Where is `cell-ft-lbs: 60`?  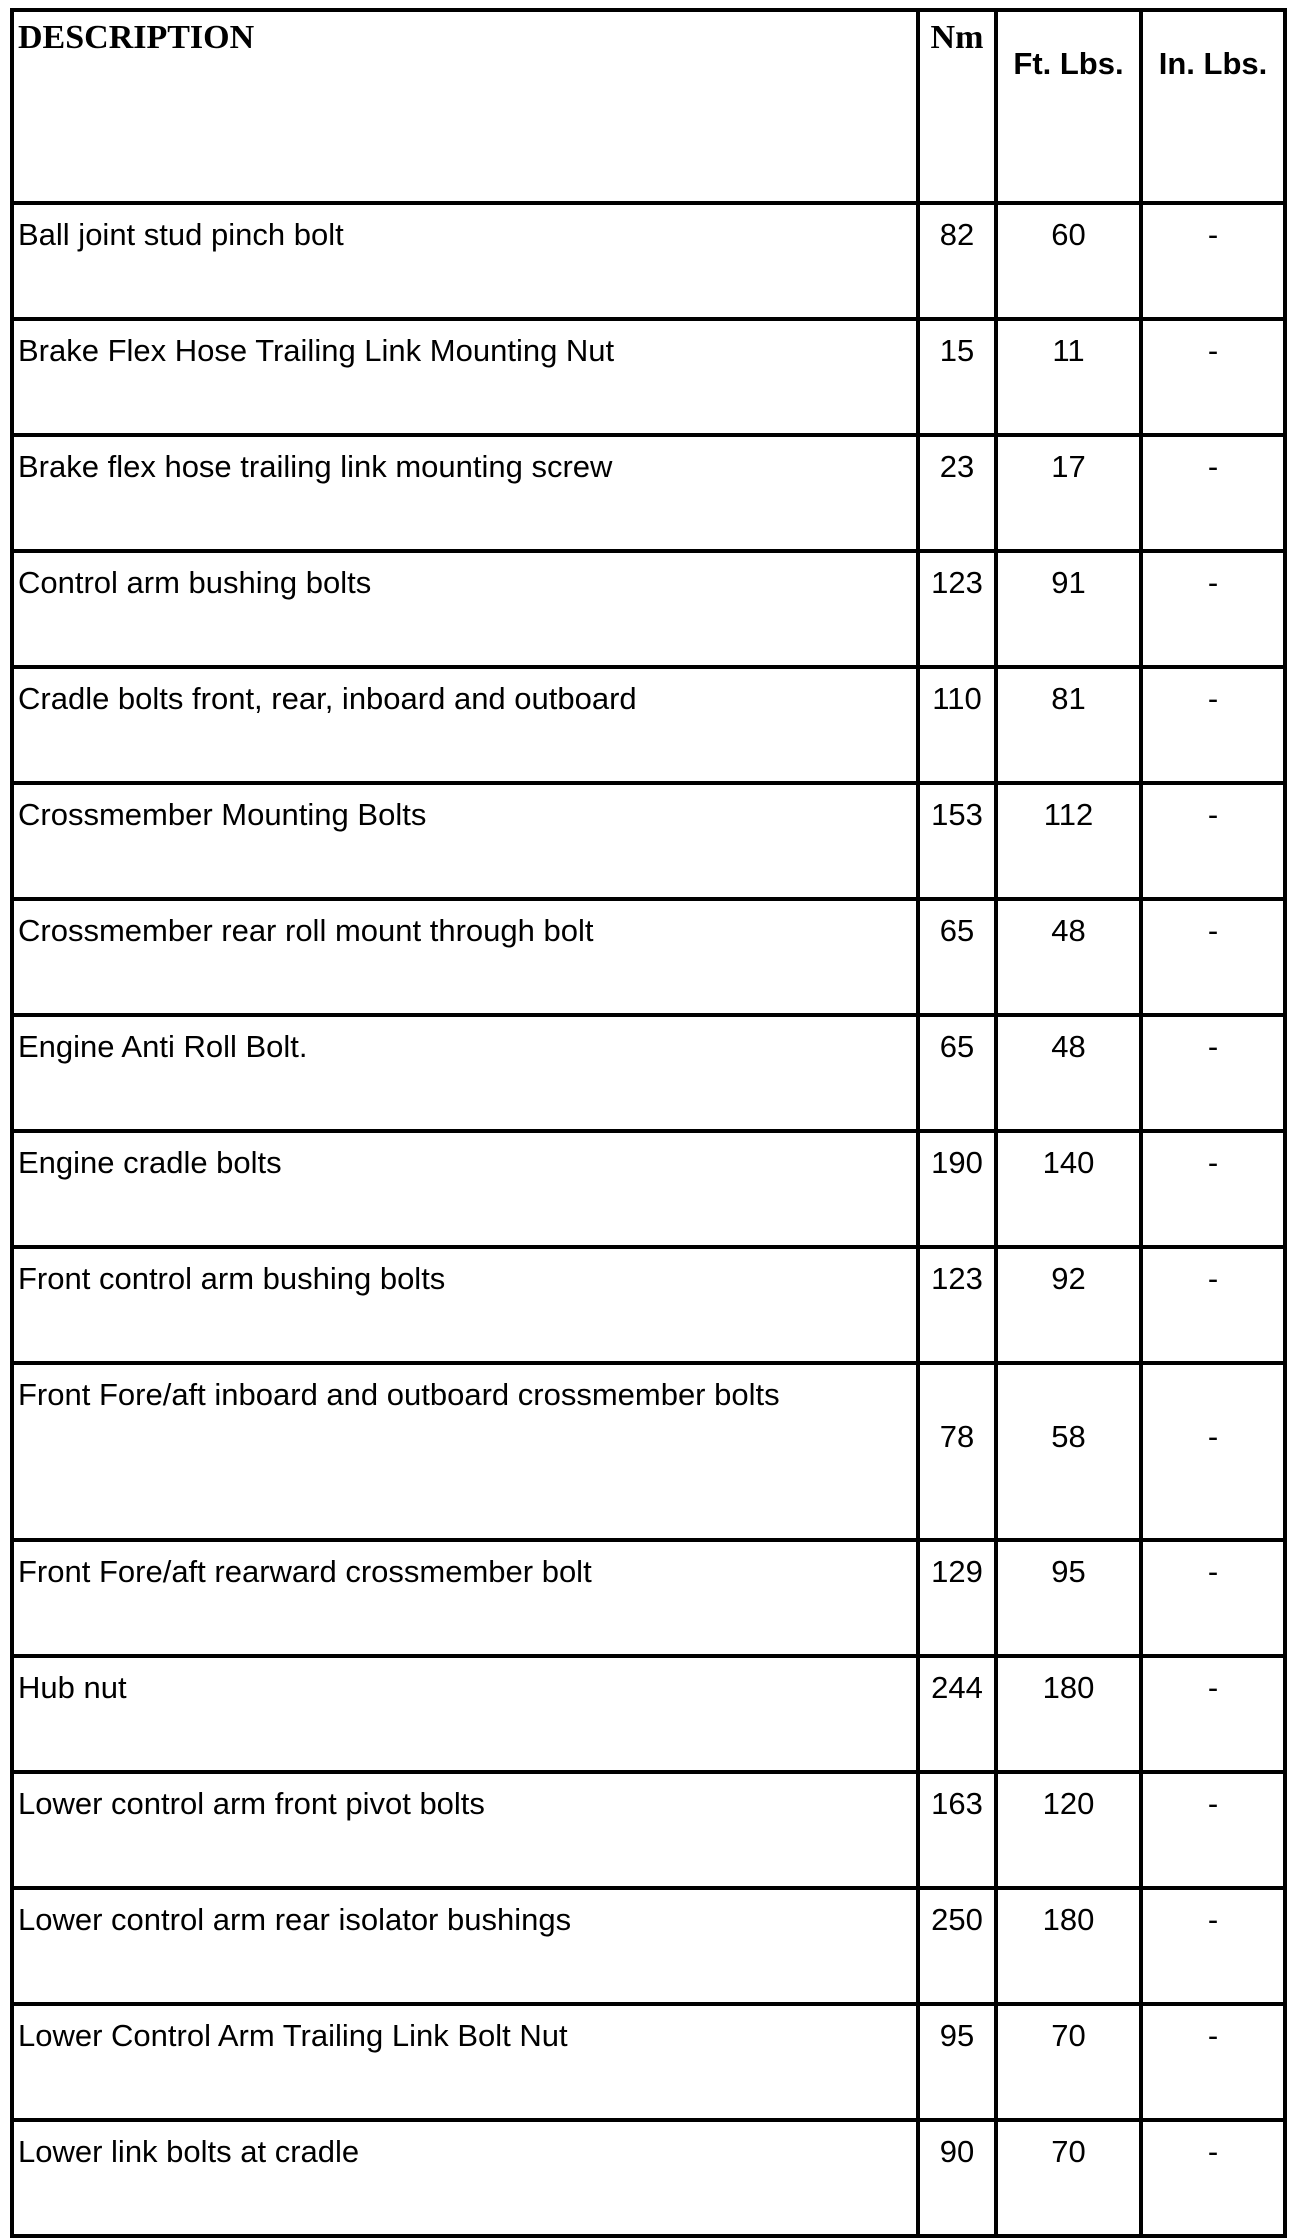
cell-ft-lbs: 60 is located at coordinates (1068, 261).